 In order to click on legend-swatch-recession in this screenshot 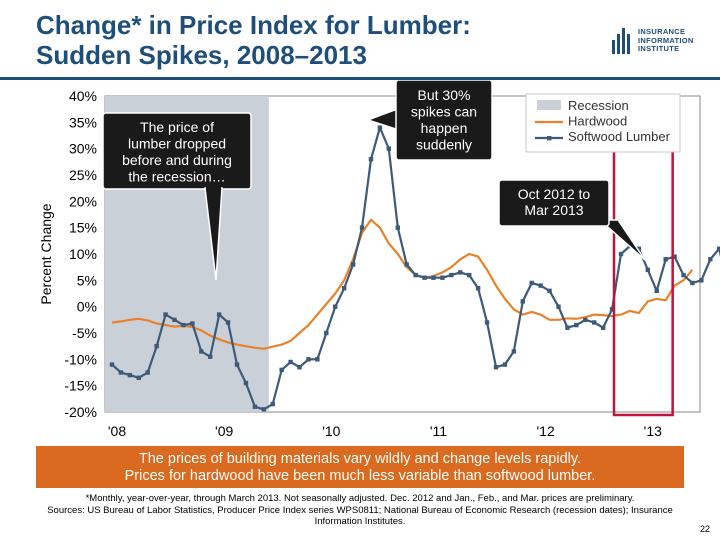, I will do `click(549, 105)`.